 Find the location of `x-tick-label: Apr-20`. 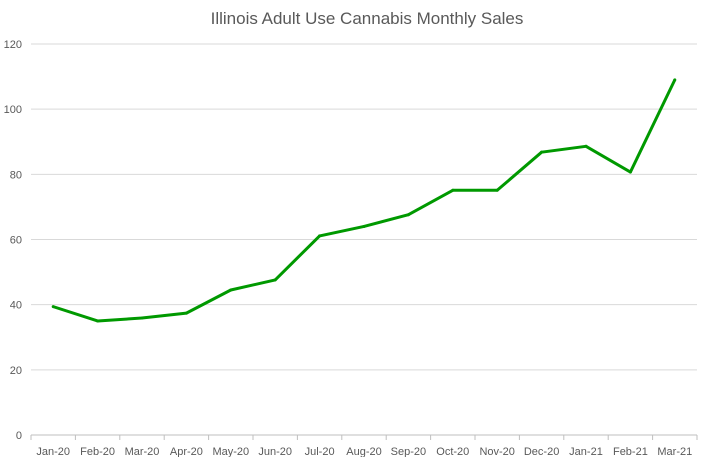

x-tick-label: Apr-20 is located at coordinates (186, 451).